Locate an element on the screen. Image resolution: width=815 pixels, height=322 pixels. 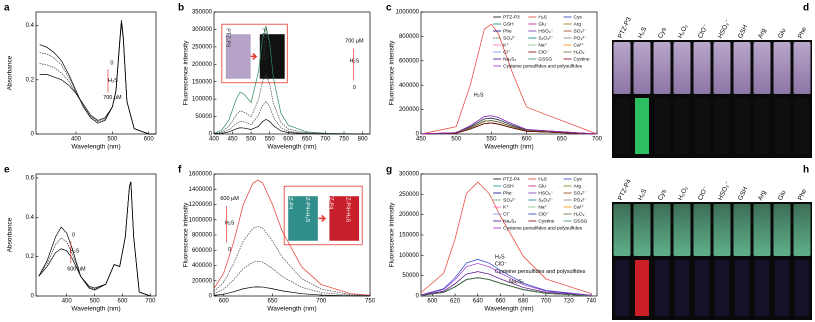
legend-label: Arg is located at coordinates (578, 24).